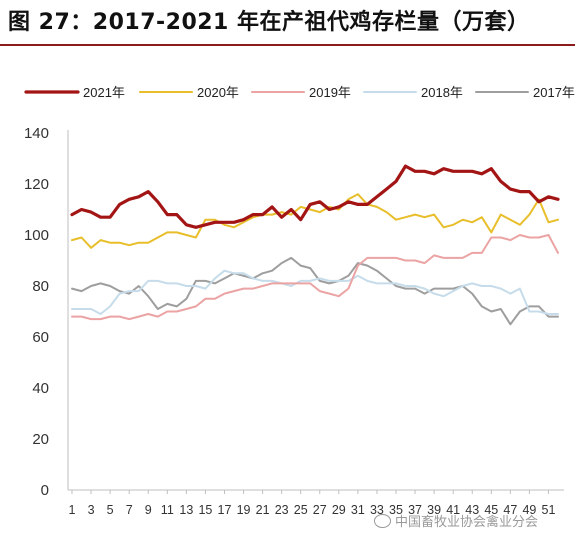  I want to click on x-tick-label: 17, so click(225, 510).